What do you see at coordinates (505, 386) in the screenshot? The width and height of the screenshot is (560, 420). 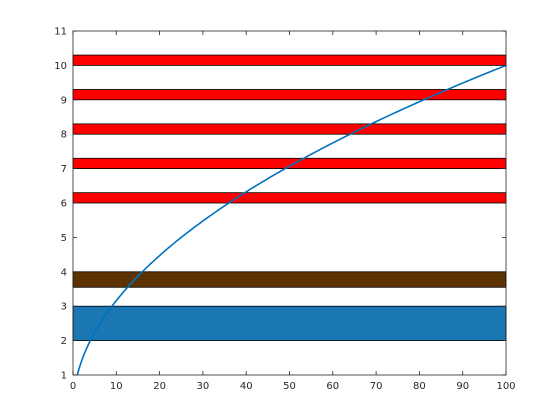 I see `x-tick-label: 100` at bounding box center [505, 386].